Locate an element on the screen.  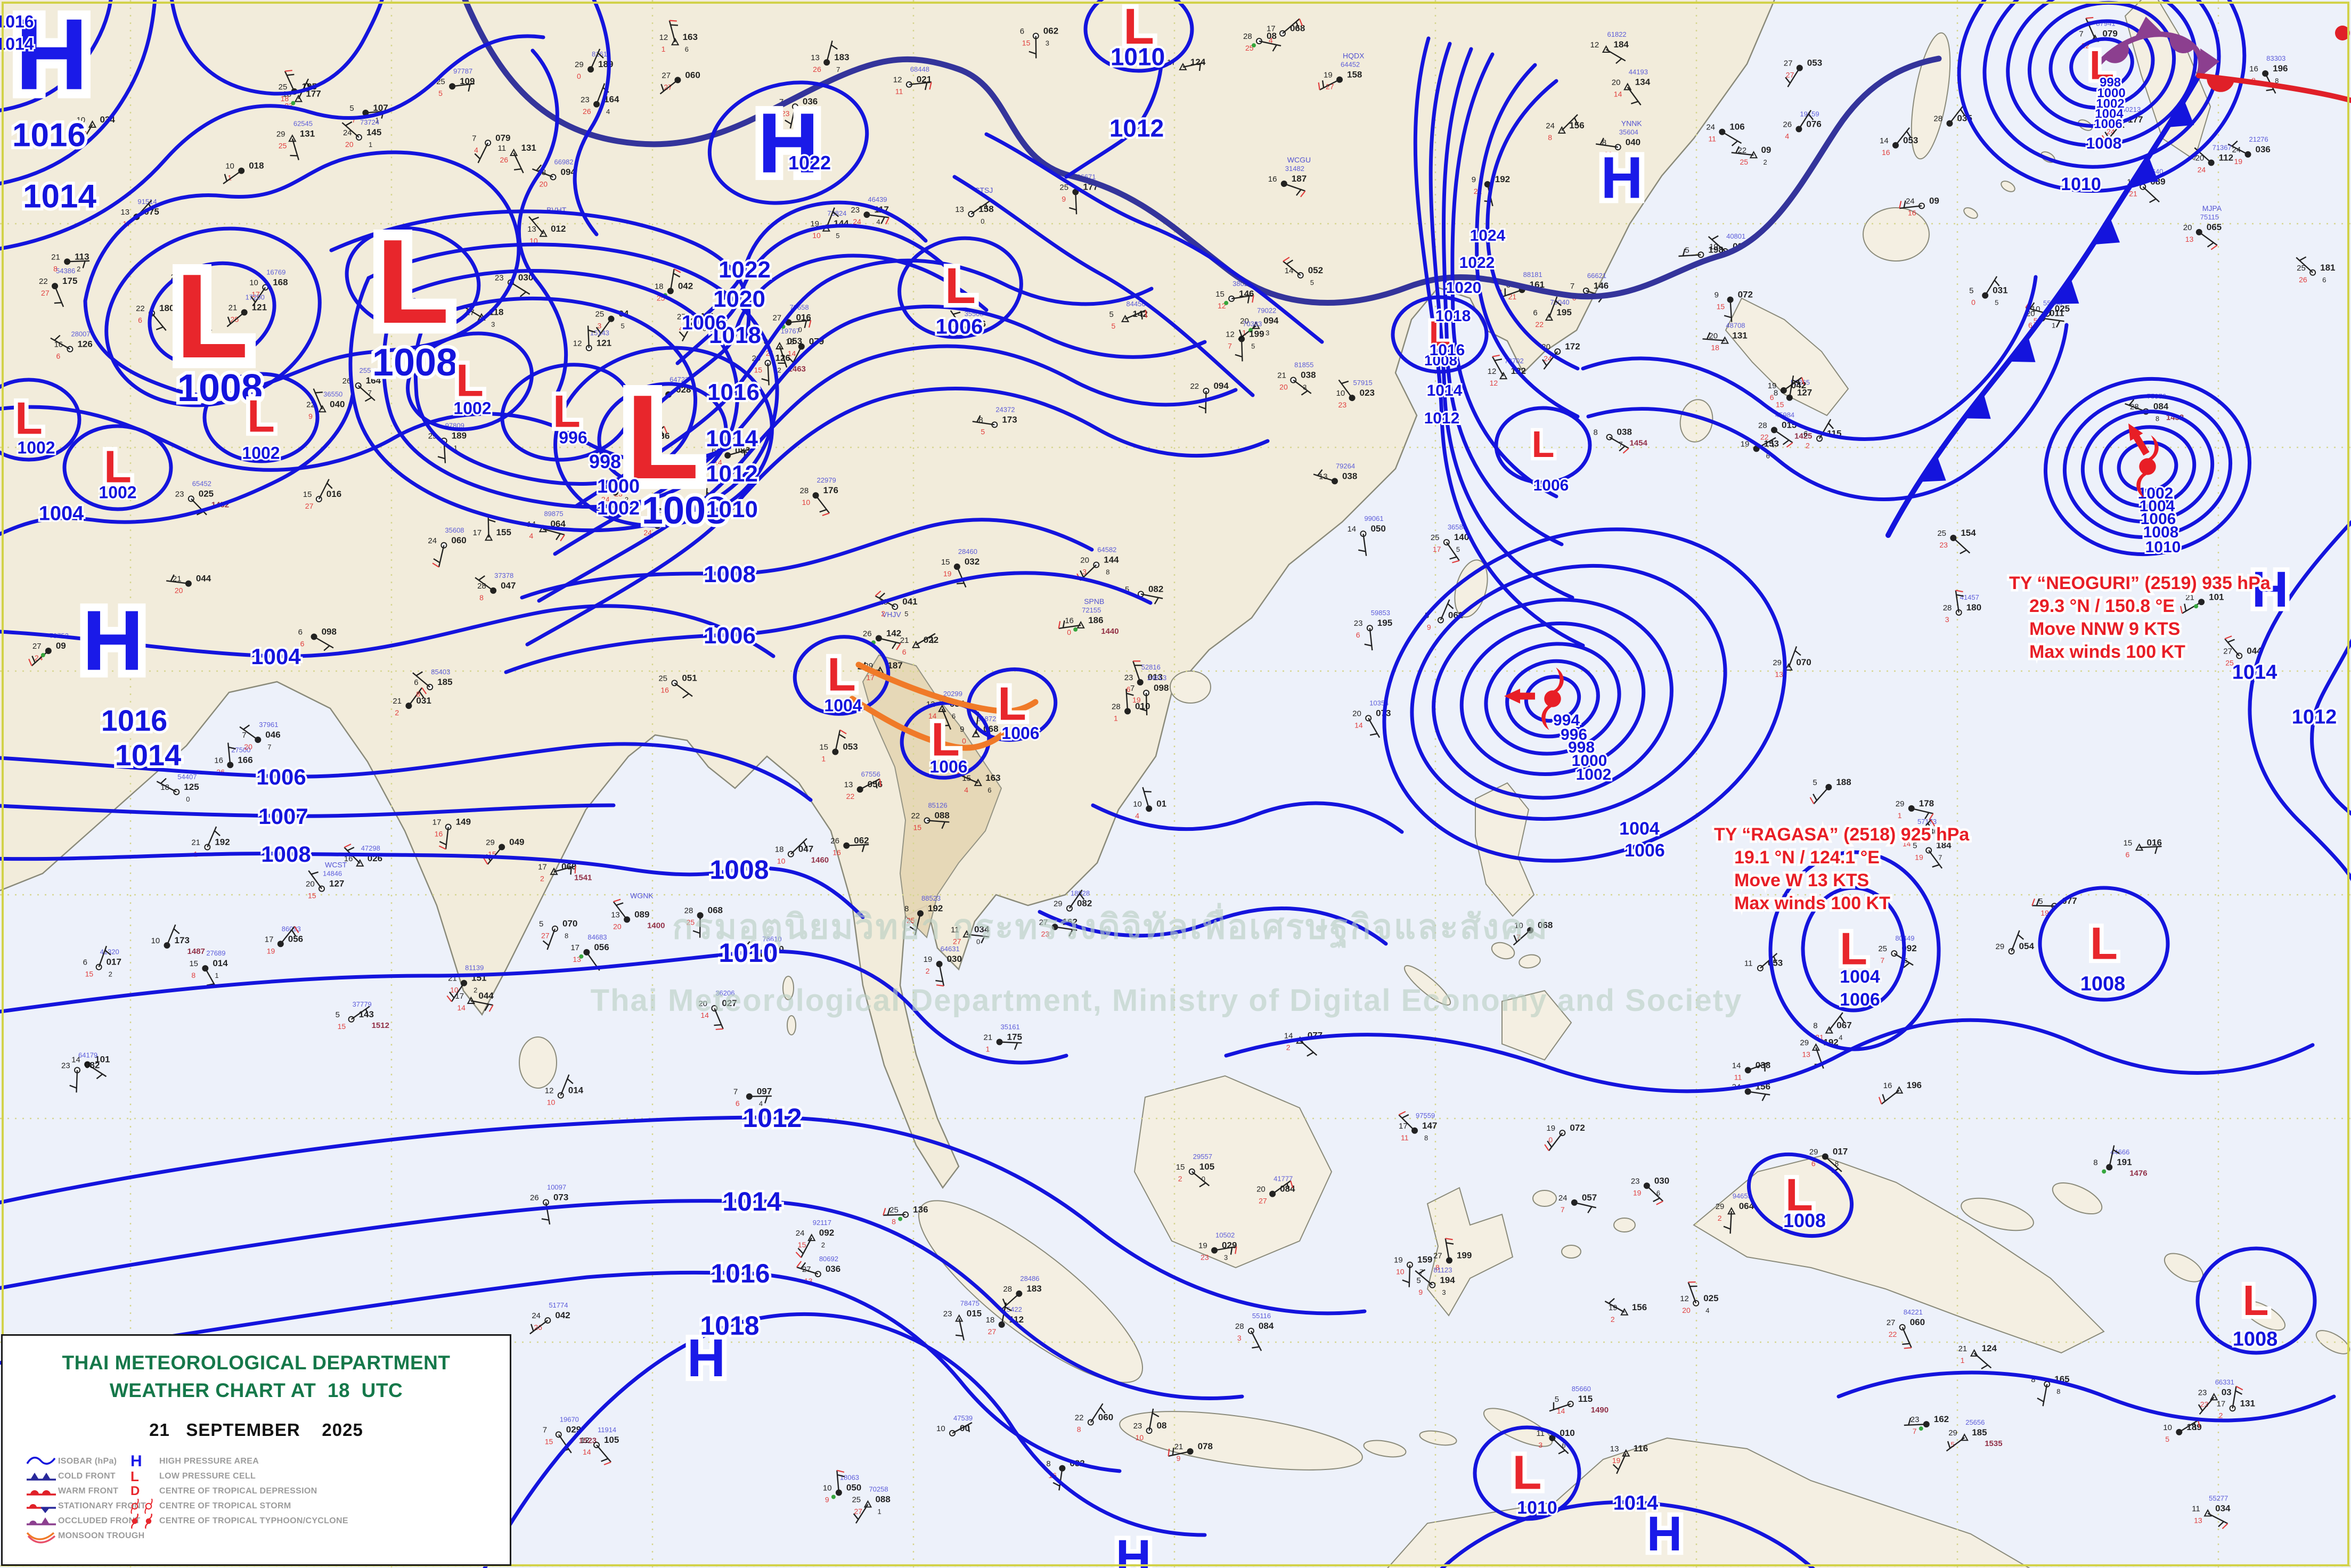
station-plot: 23 162 7 is located at coordinates (1926, 1425).